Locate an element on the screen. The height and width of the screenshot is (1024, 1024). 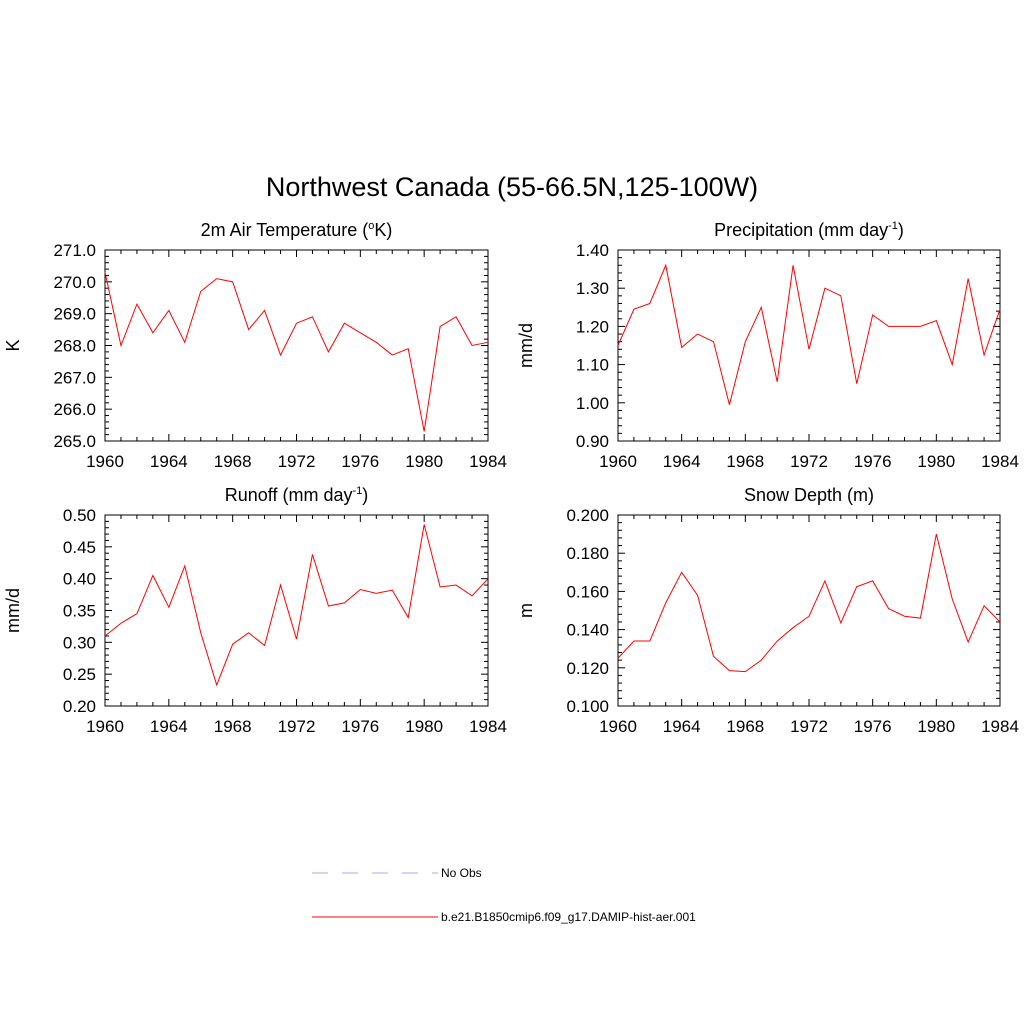
precipitation-x-tick-label: 1968 is located at coordinates (745, 461).